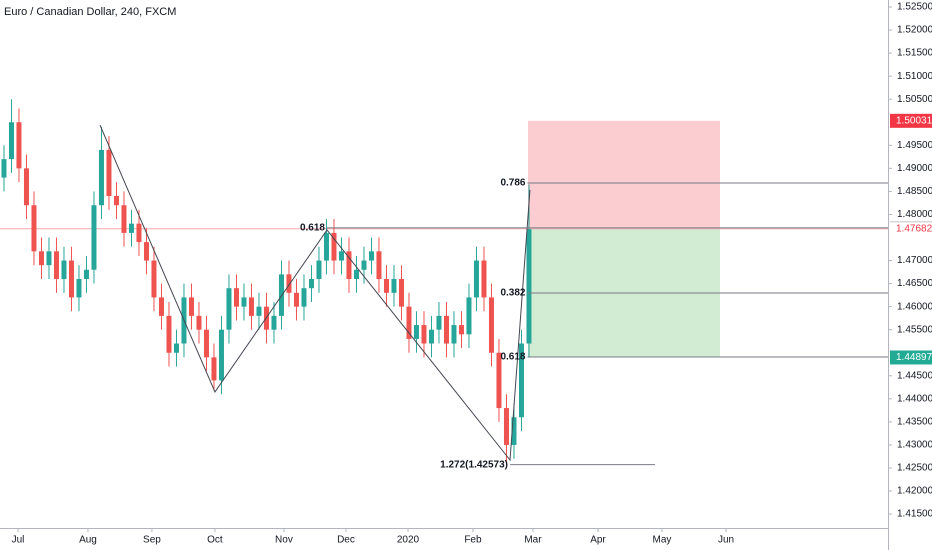  I want to click on y-tick-label: 1.43000, so click(914, 445).